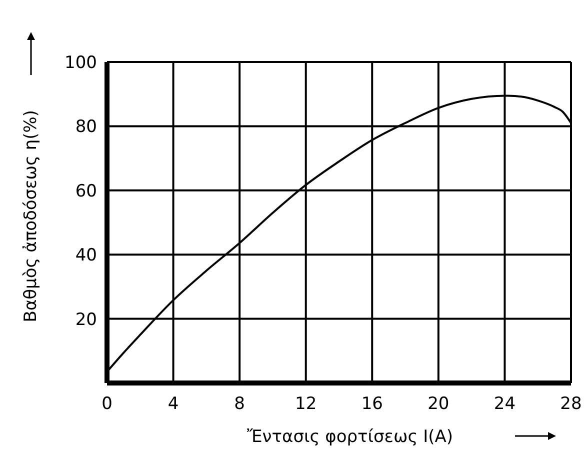 This screenshot has height=464, width=587. I want to click on x-tick-label: 4, so click(173, 404).